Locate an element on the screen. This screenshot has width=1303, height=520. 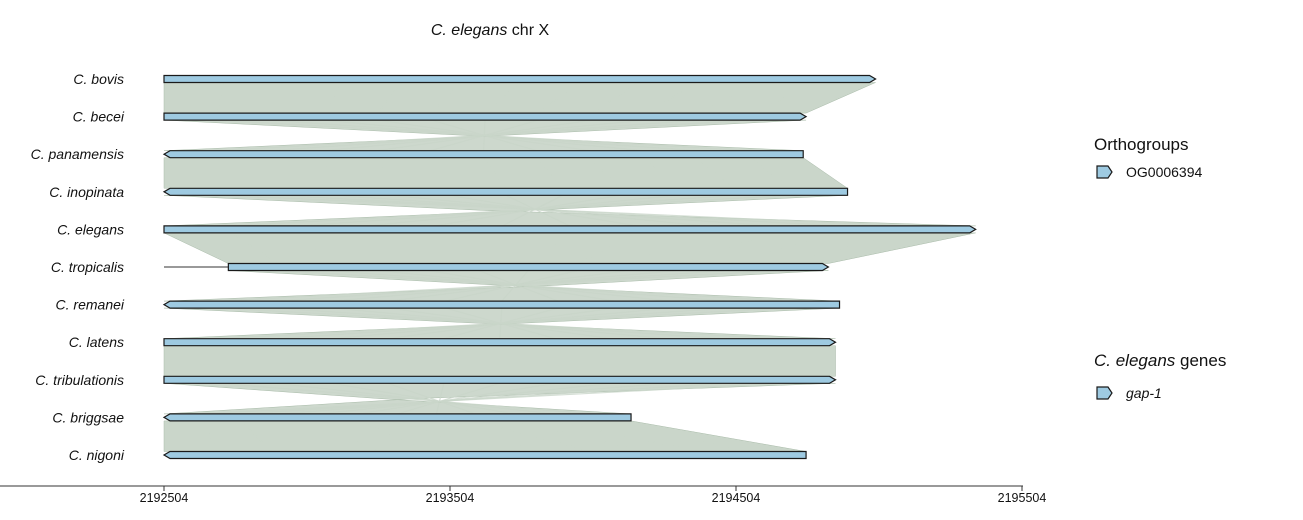
species-label: C. tropicalis is located at coordinates (87, 267).